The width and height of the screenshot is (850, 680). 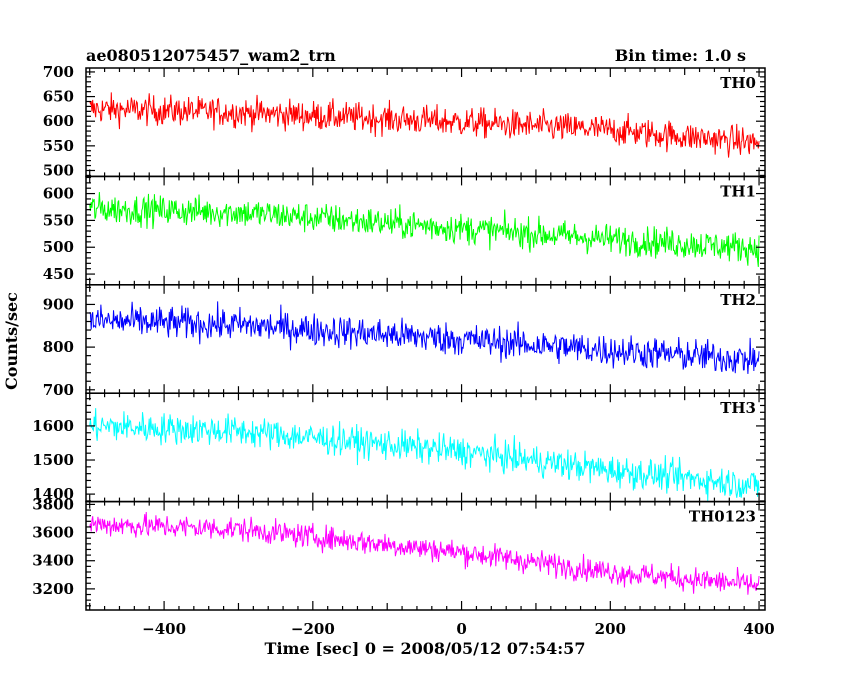 What do you see at coordinates (211, 55) in the screenshot?
I see `chart-title: ae080512075457_wam2_trn` at bounding box center [211, 55].